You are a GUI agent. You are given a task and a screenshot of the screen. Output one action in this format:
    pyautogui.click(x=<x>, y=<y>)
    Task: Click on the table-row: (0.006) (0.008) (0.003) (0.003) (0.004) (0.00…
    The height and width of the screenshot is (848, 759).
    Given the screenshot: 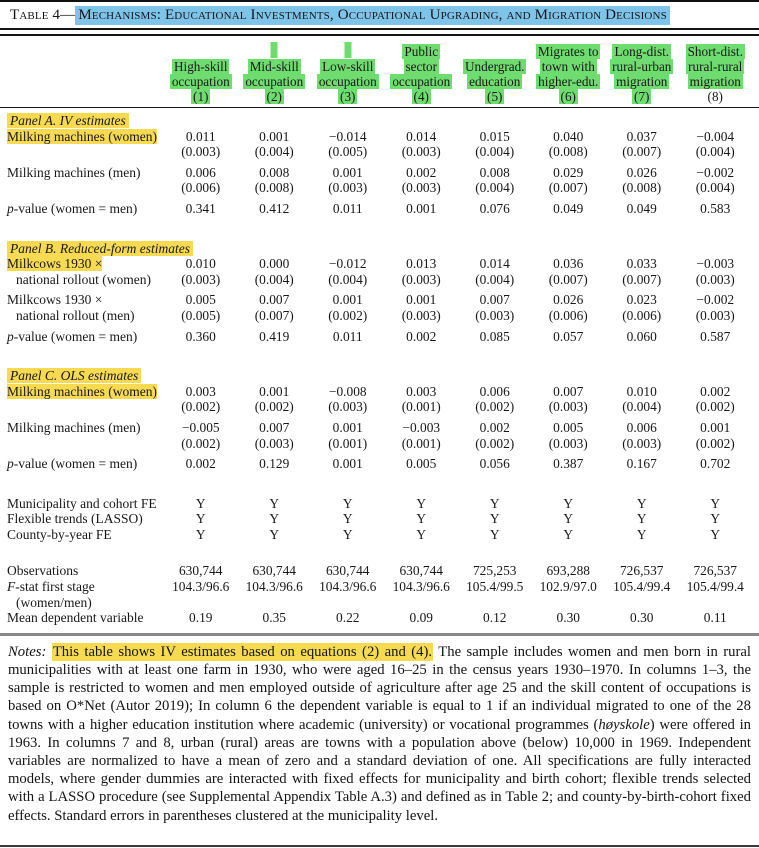 What is the action you would take?
    pyautogui.click(x=379, y=188)
    